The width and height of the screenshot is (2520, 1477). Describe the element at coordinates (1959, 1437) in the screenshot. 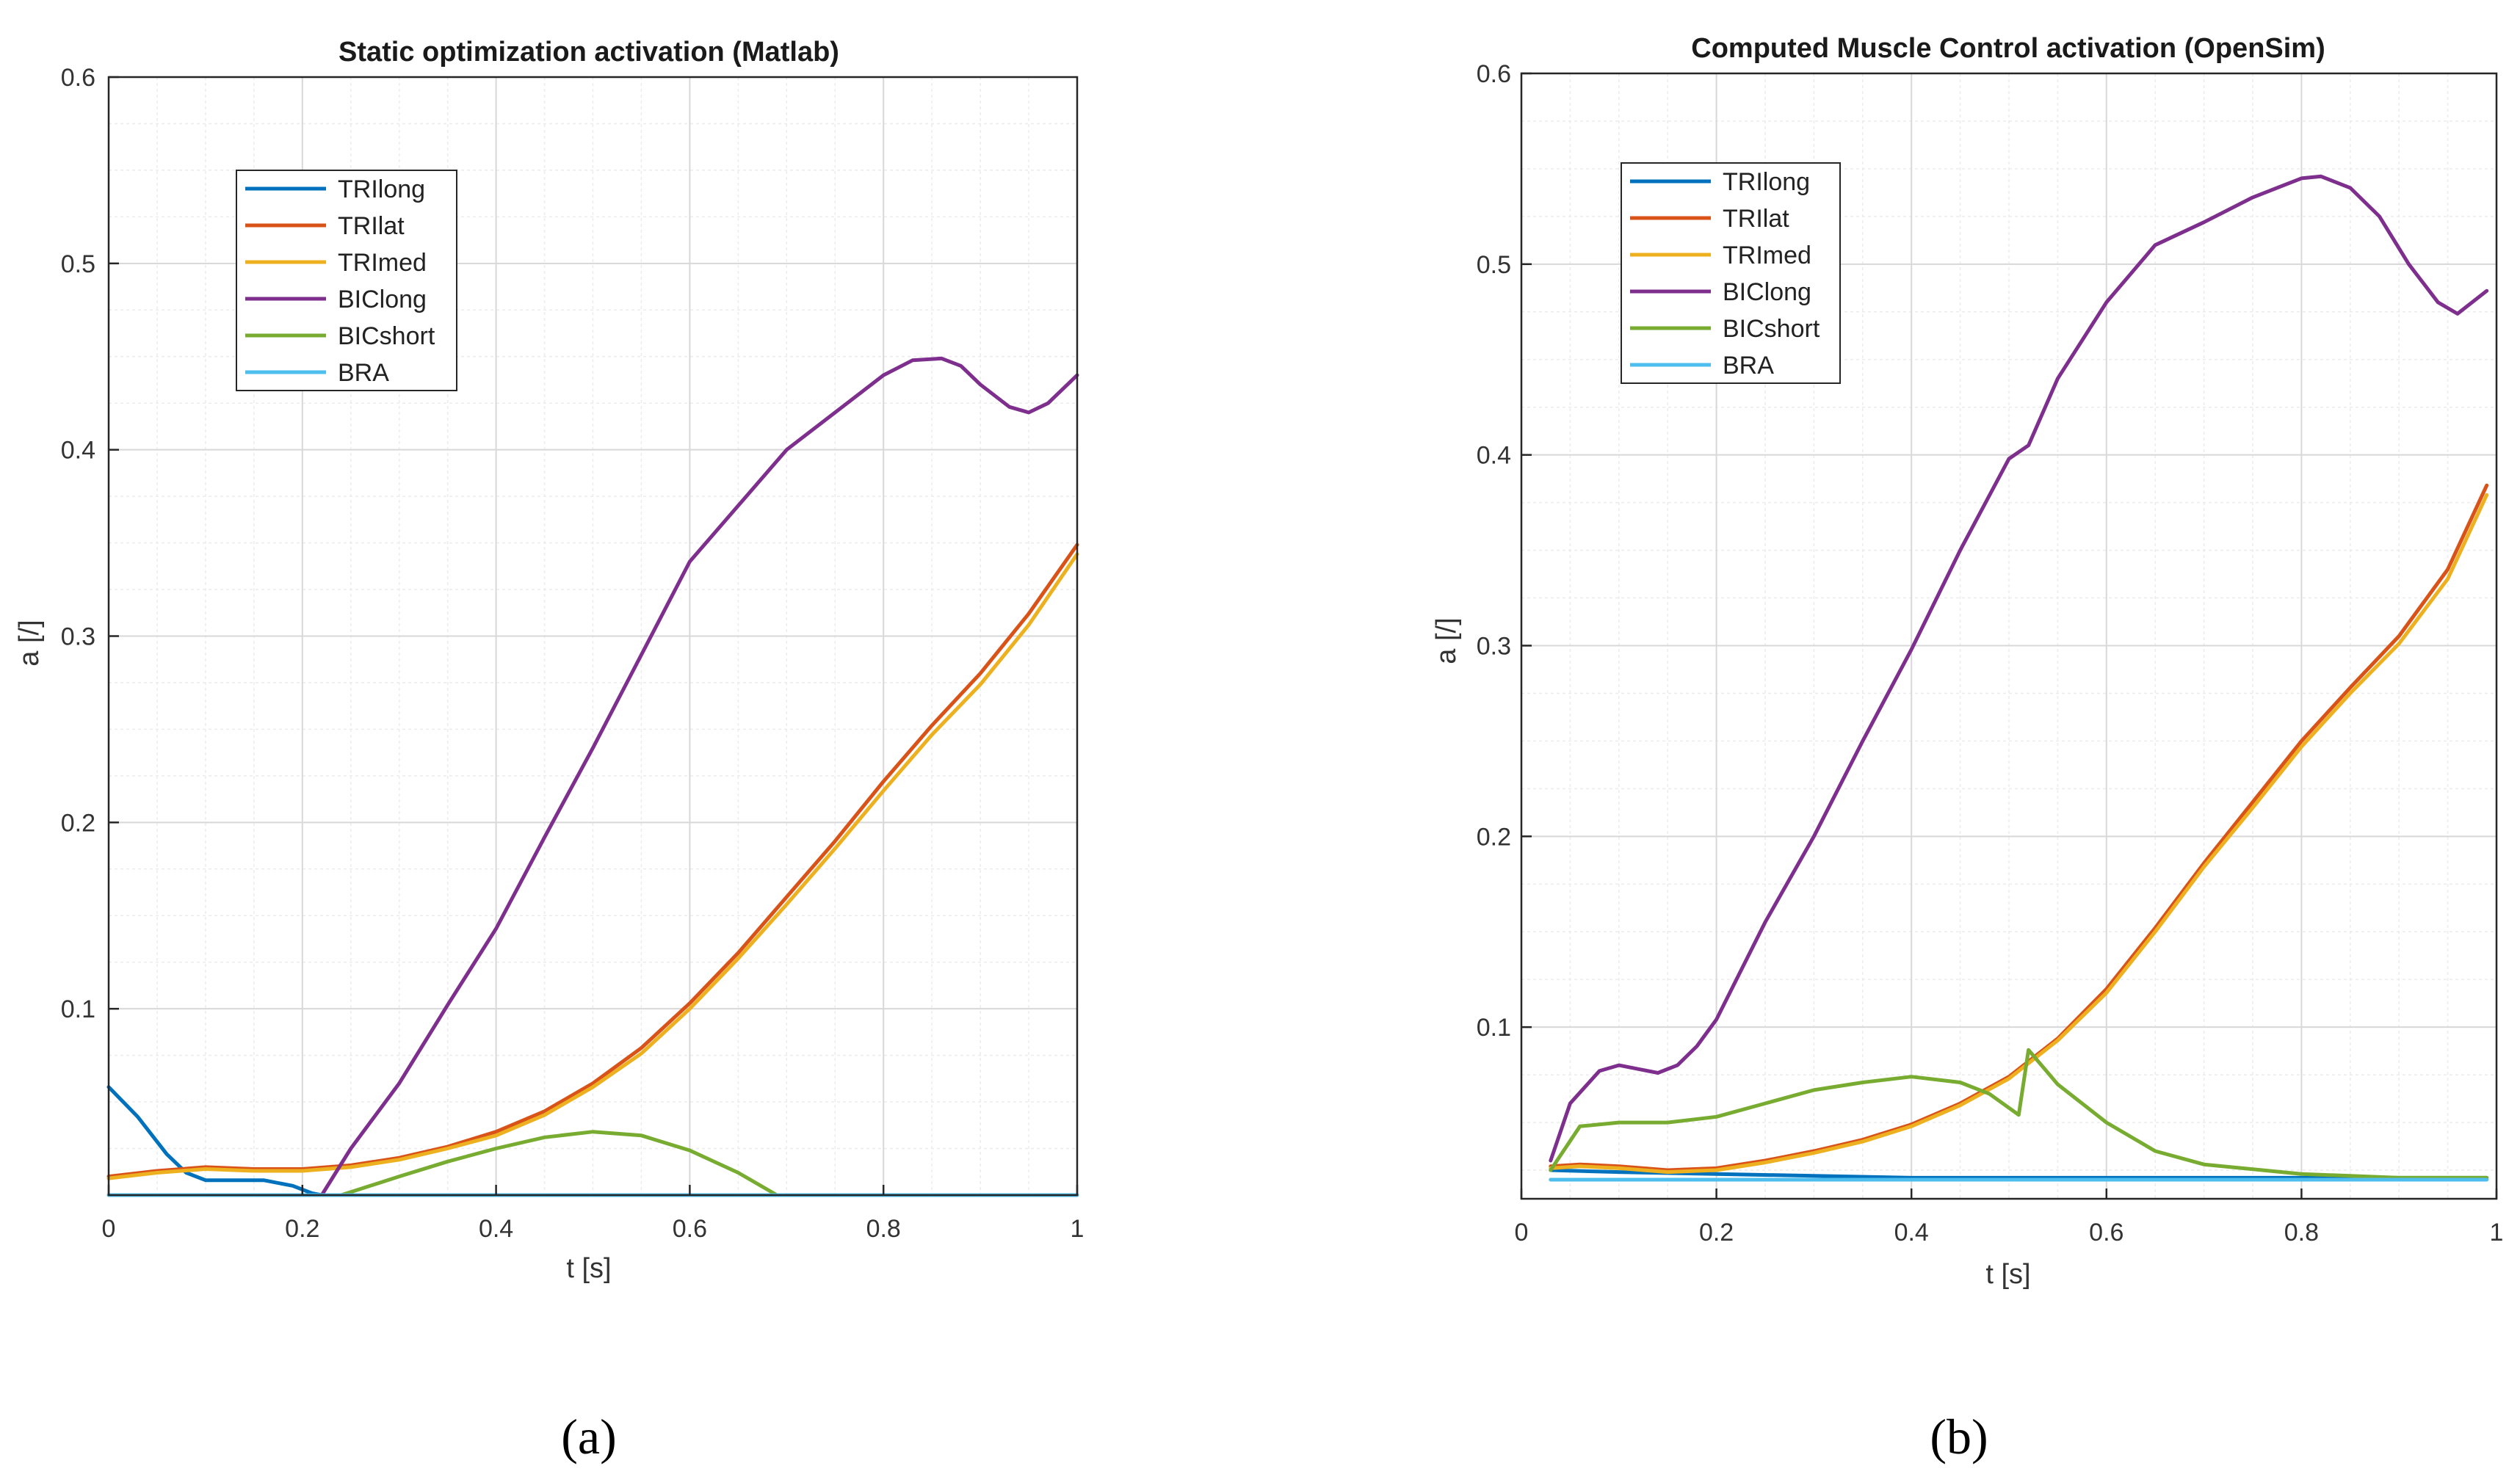

I see `panel-b-label: (b)` at that location.